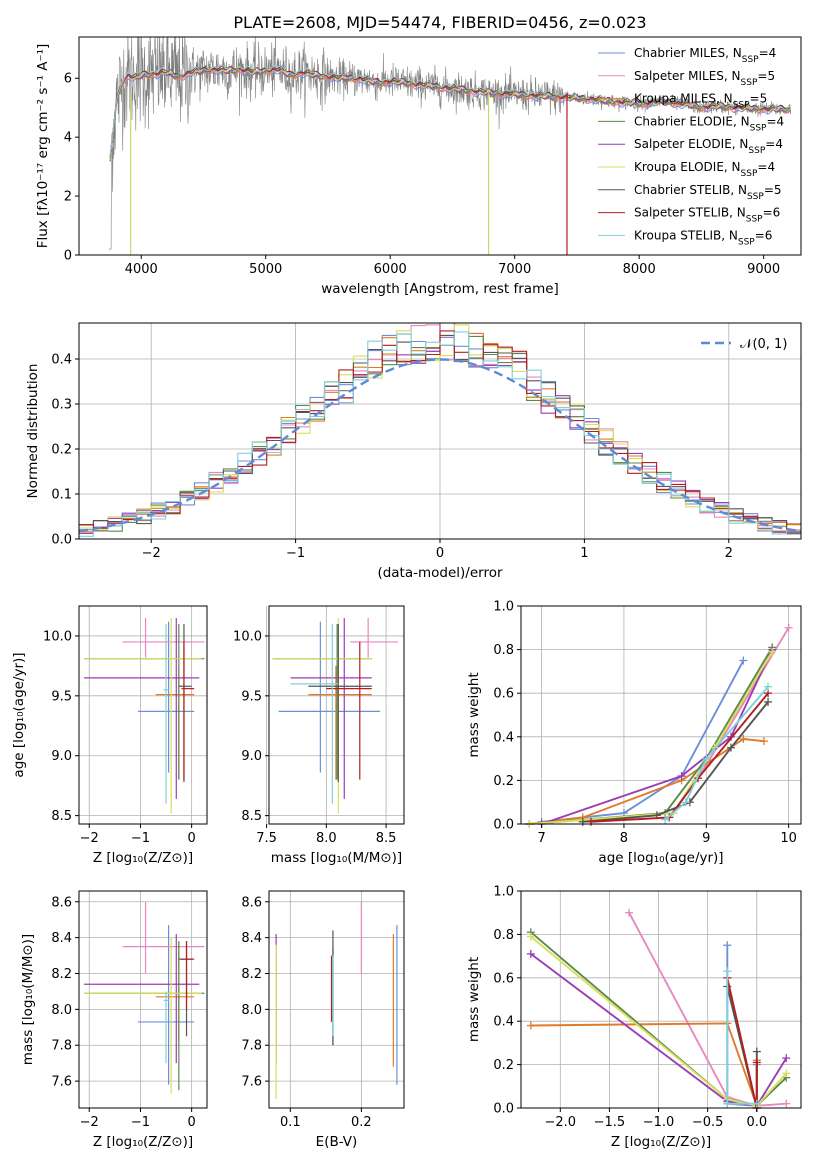 The image size is (819, 1170). I want to click on mass-weight-vs-Z-ytick-label: 1.0, so click(503, 892).